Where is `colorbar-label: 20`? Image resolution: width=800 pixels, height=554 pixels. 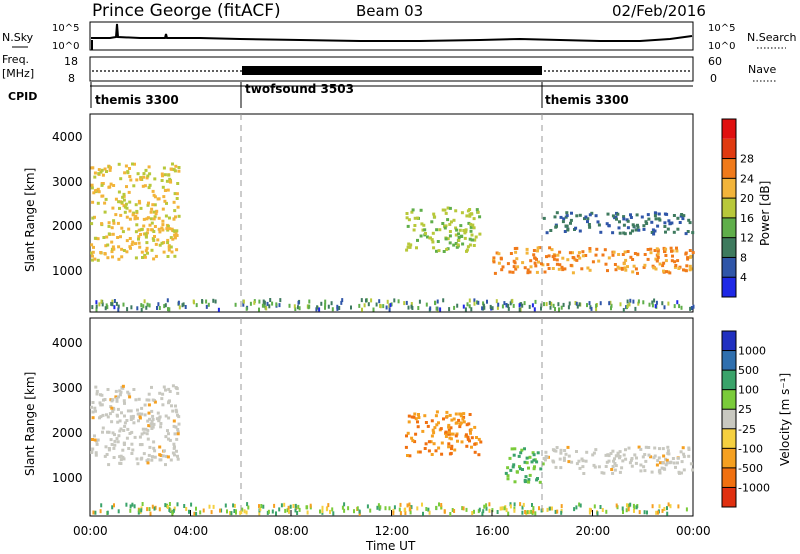 colorbar-label: 20 is located at coordinates (747, 198).